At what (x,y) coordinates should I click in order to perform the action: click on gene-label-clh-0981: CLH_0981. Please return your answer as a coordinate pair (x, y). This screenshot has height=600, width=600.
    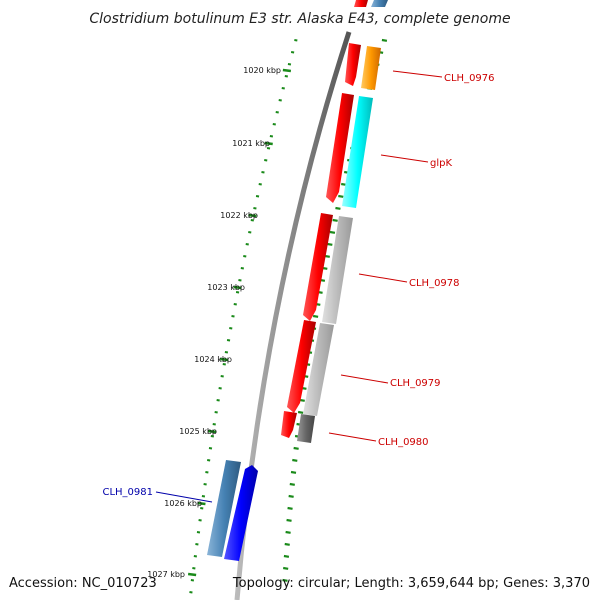
    Looking at the image, I should click on (127, 492).